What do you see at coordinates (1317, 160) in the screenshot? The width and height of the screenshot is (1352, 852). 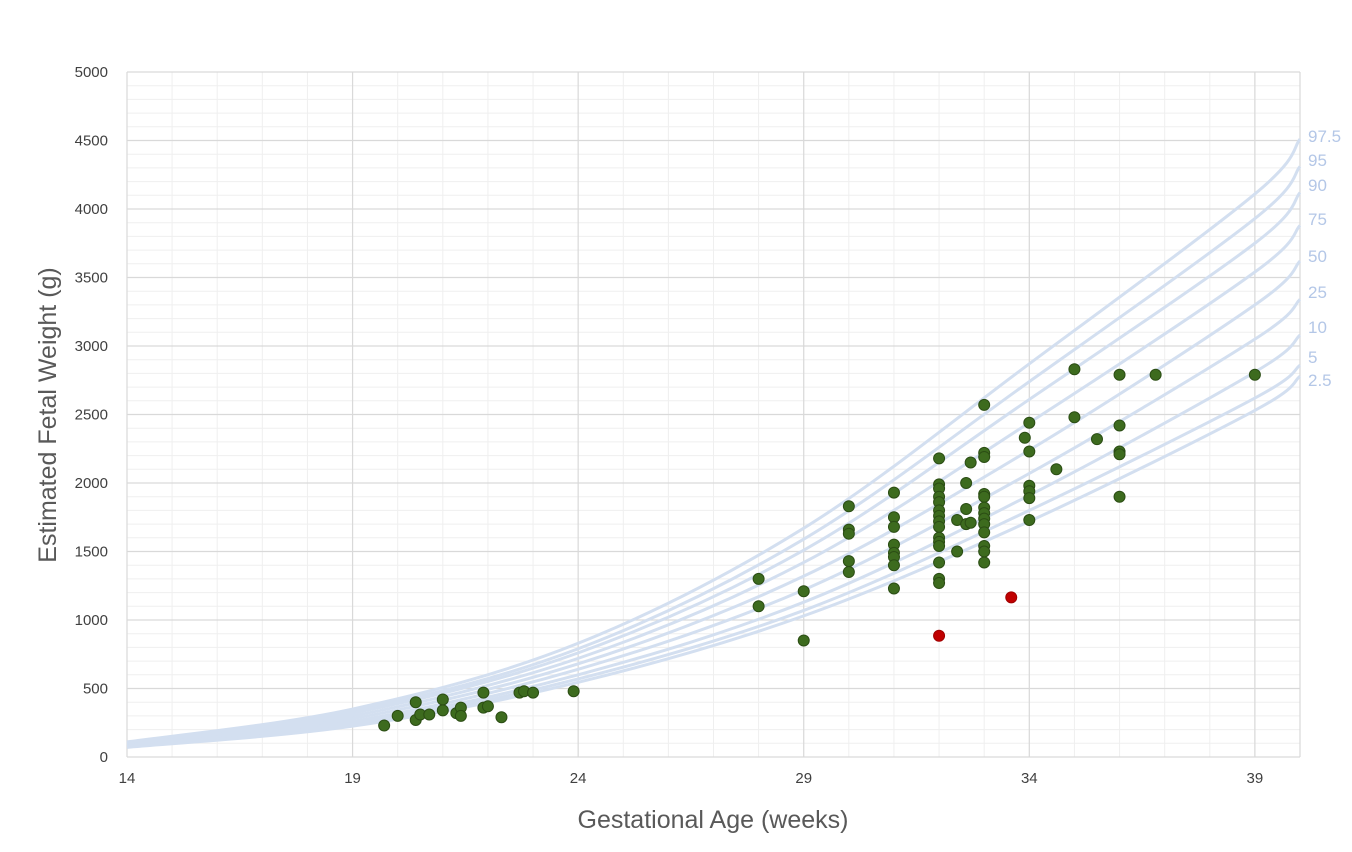 I see `percentile-label: 95` at bounding box center [1317, 160].